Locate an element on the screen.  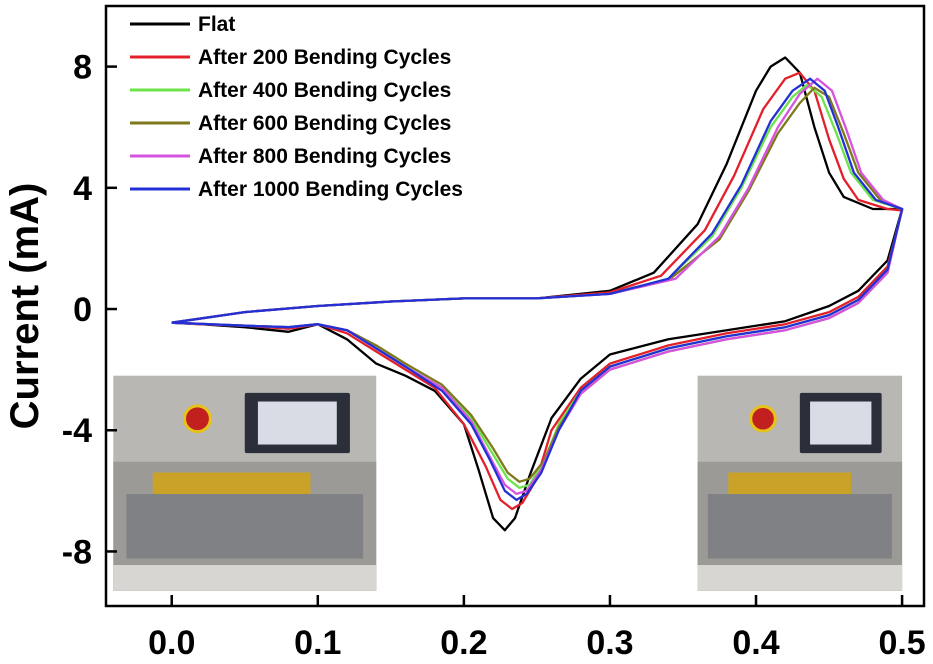
y-tick-label-2: 0 is located at coordinates (82, 310).